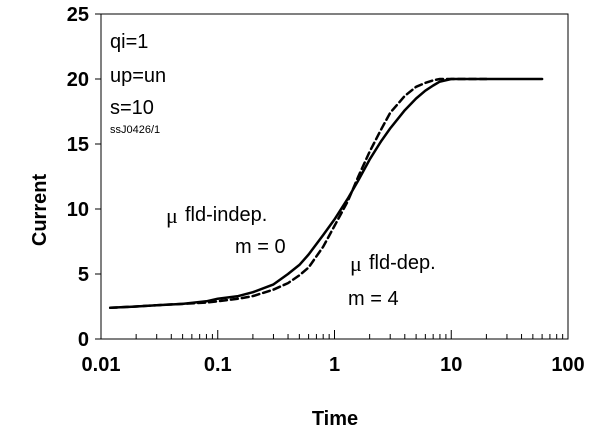 The height and width of the screenshot is (435, 597). Describe the element at coordinates (132, 108) in the screenshot. I see `annotation-param-s: s=10` at that location.